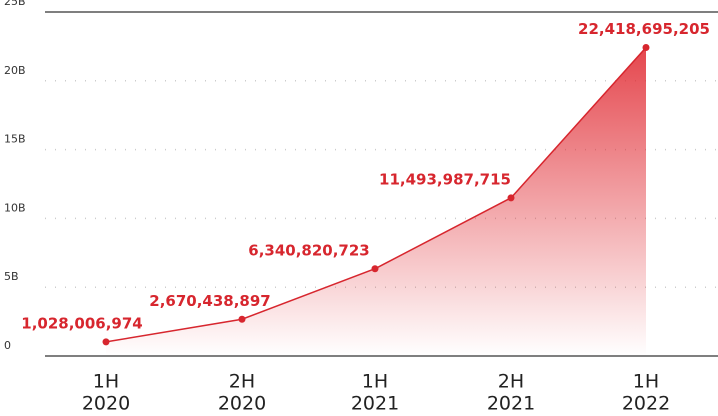  I want to click on y-tick-label: 0, so click(7, 345).